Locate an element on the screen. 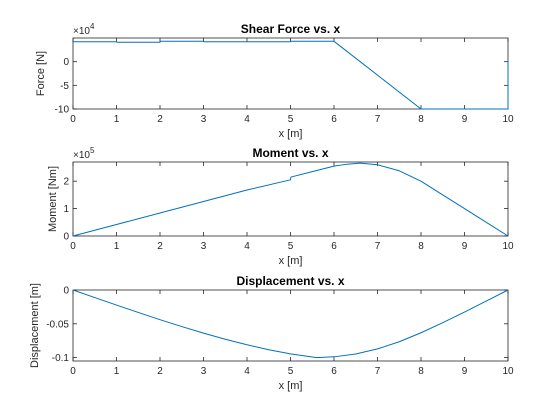 This screenshot has height=420, width=560. y-axis-label: Moment [Nm] is located at coordinates (53, 199).